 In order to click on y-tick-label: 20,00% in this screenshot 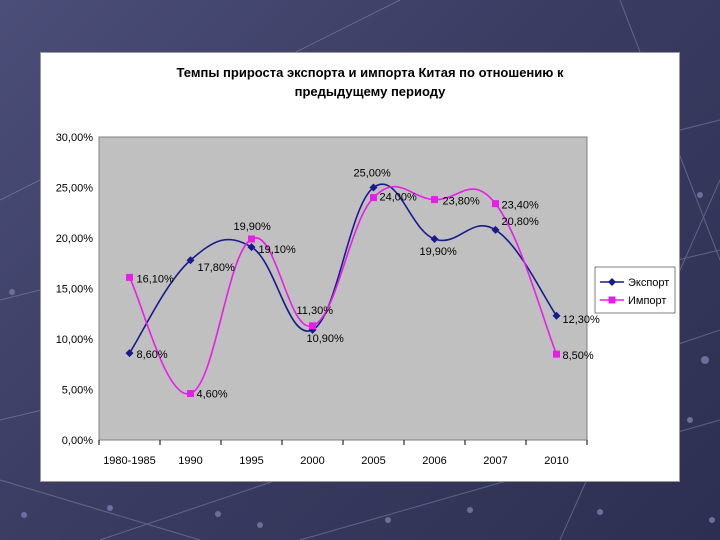, I will do `click(75, 239)`.